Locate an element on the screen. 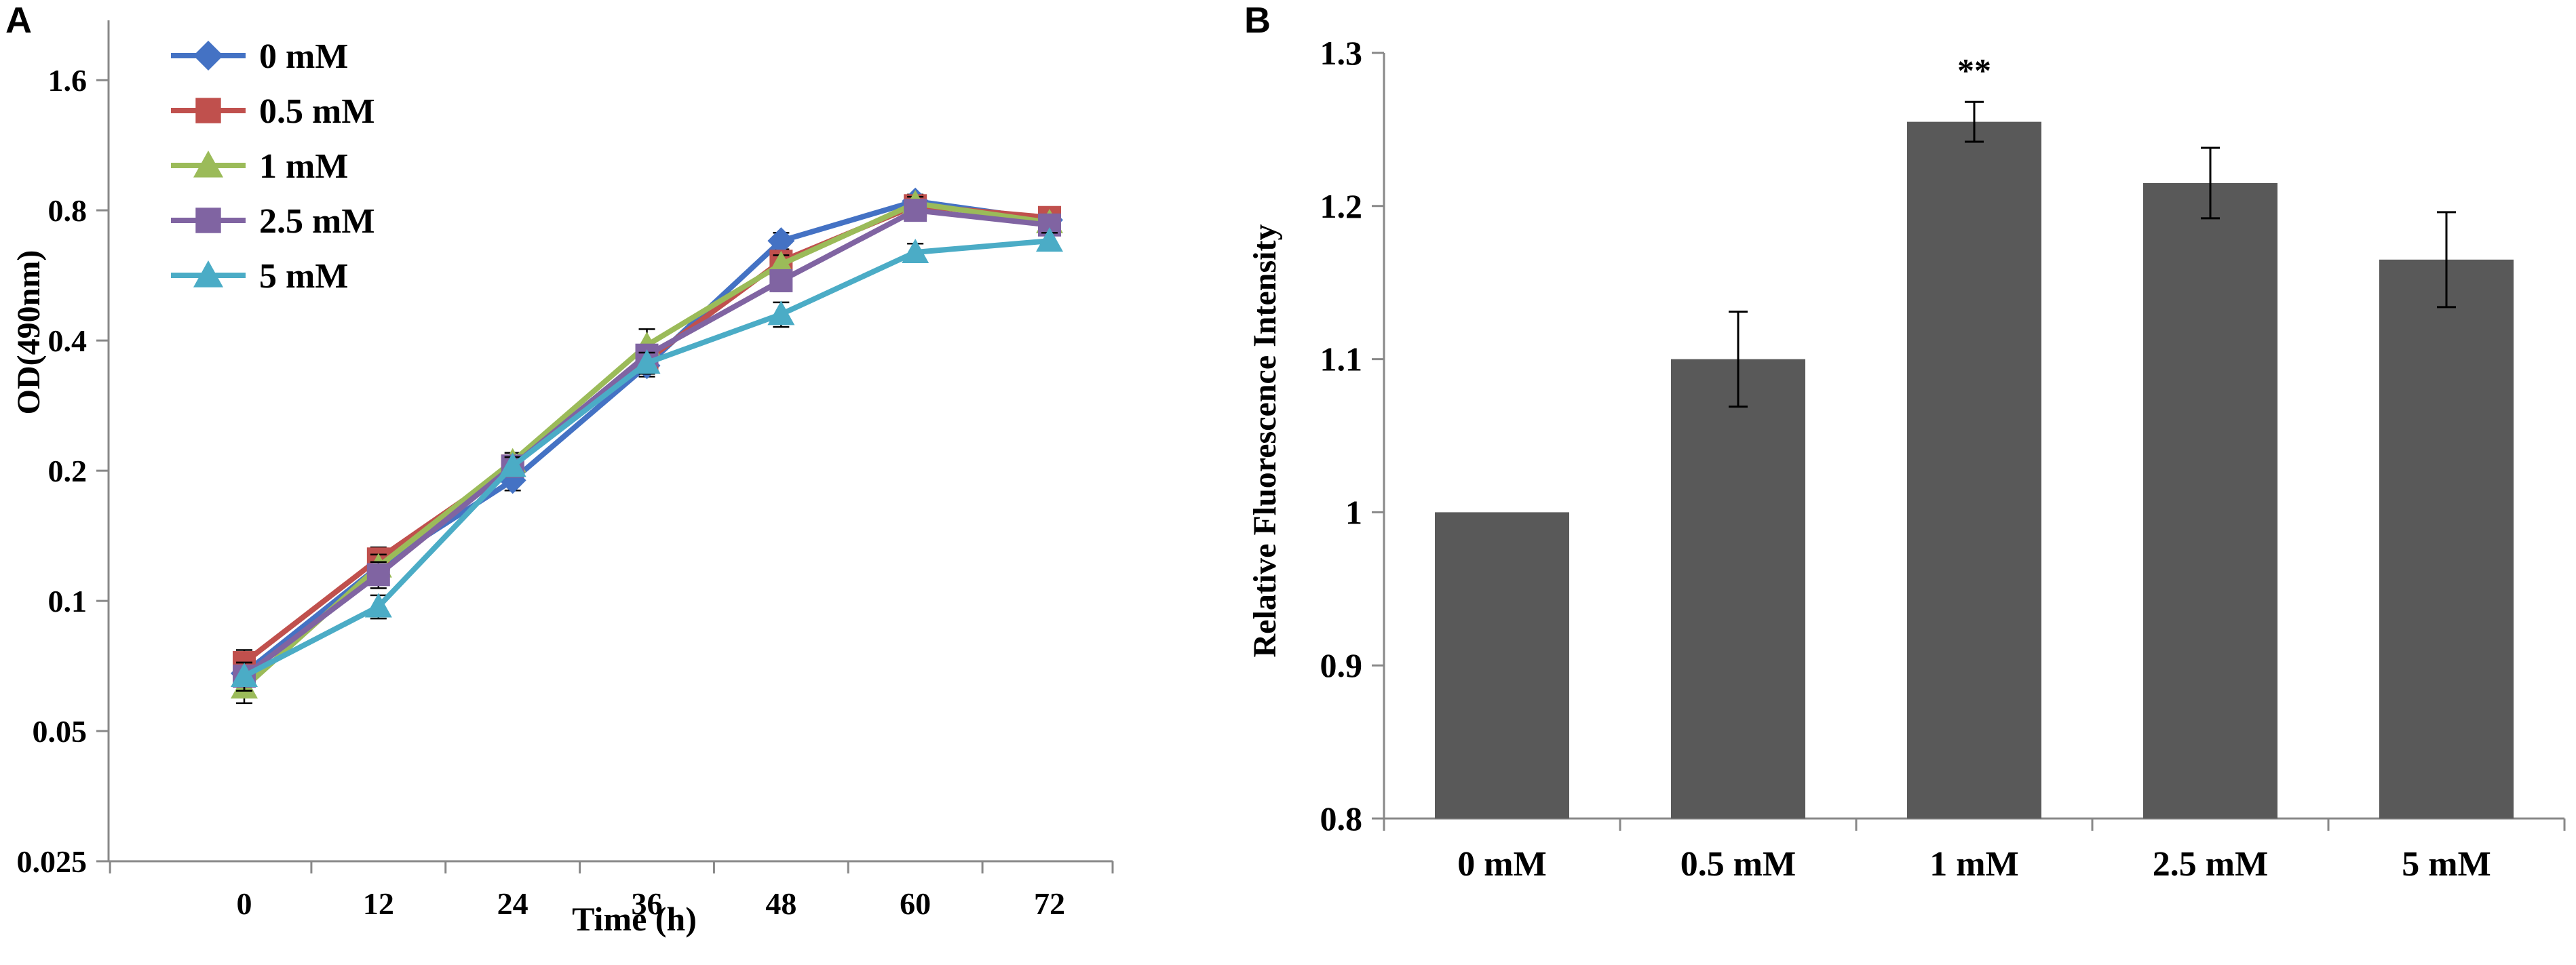  x-tick-label: 0.5 mM is located at coordinates (1738, 864).